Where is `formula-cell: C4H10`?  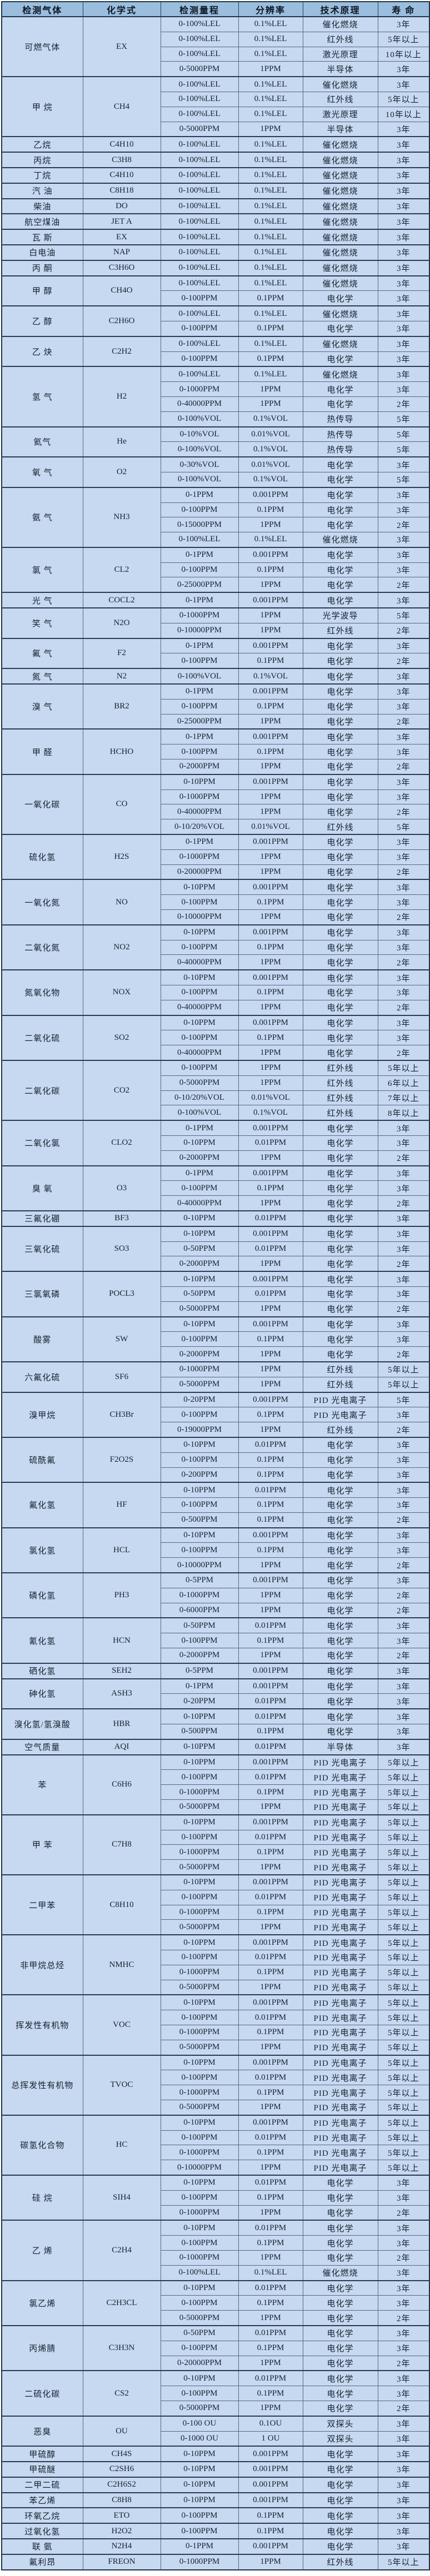 formula-cell: C4H10 is located at coordinates (122, 175).